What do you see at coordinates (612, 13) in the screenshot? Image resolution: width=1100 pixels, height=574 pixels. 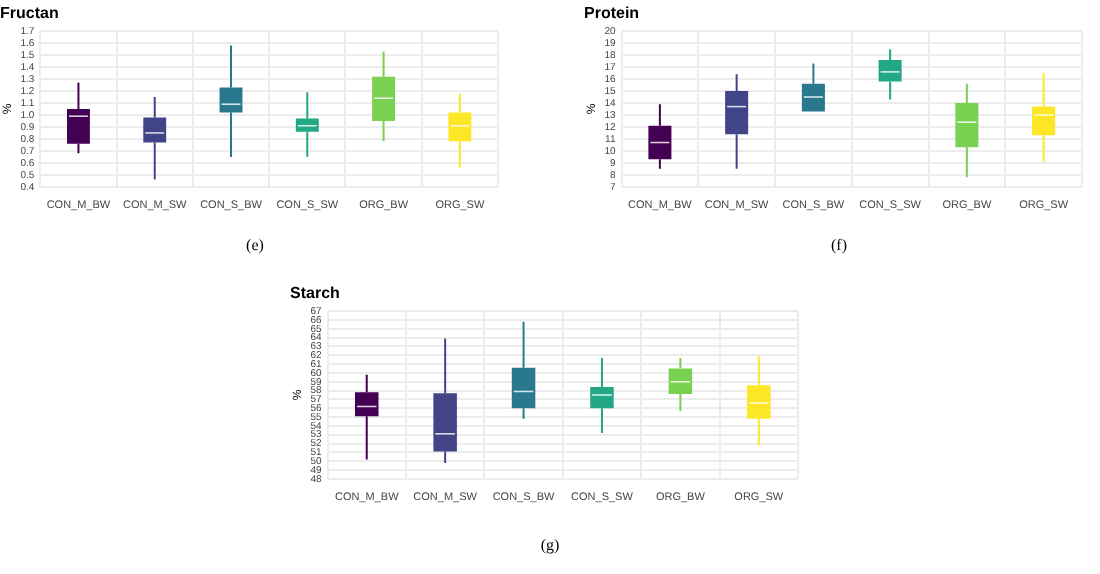 I see `chart-title: Protein` at bounding box center [612, 13].